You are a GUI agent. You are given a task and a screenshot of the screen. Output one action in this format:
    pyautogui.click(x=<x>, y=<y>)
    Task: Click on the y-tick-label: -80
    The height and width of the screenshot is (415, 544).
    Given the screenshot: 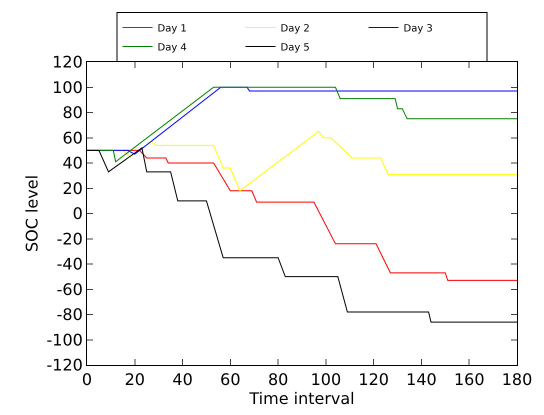 What is the action you would take?
    pyautogui.click(x=69, y=314)
    